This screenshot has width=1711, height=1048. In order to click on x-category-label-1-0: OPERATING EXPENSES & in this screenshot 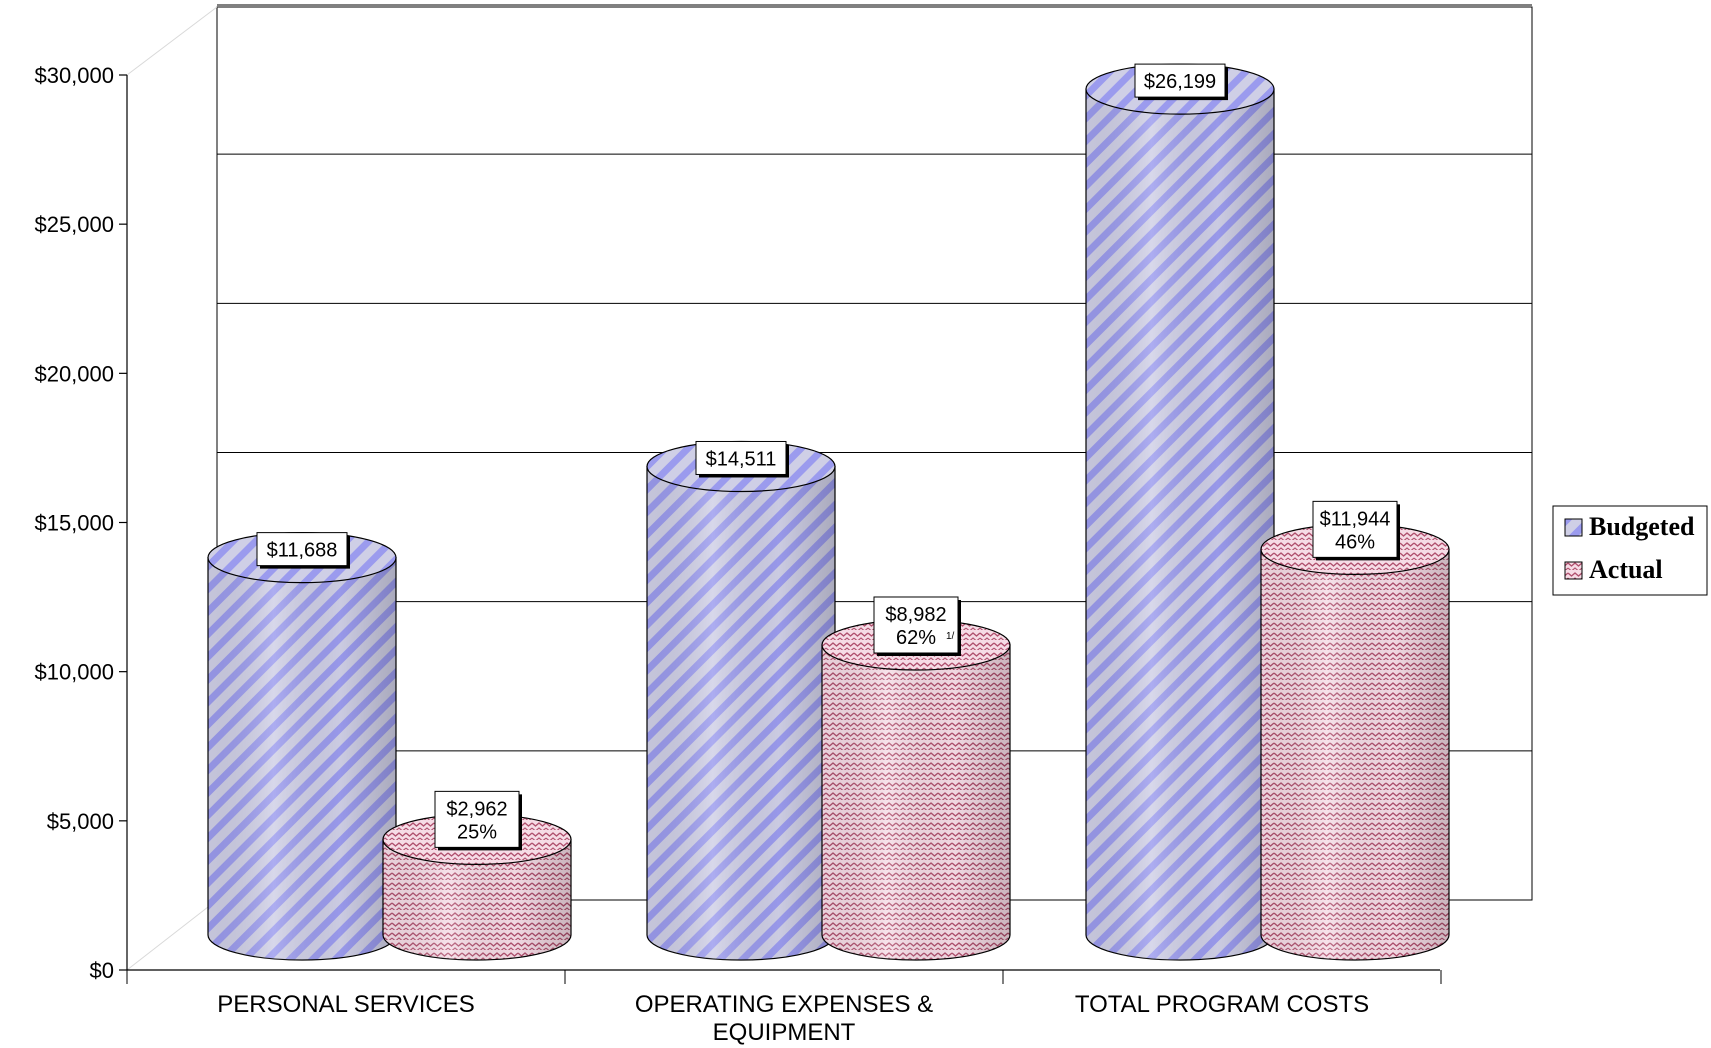, I will do `click(784, 1004)`.